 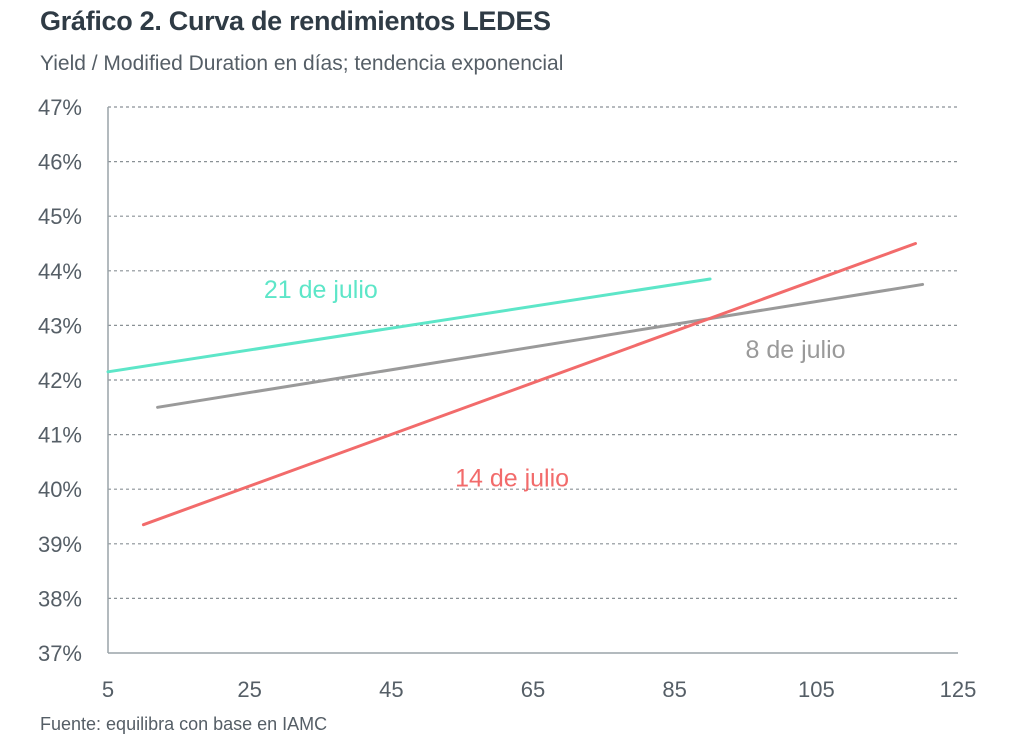 I want to click on y-tick-labels: 37% 38% 39% 40% 41% 42% 43% 44% 45% 46% 47%, so click(x=60, y=380).